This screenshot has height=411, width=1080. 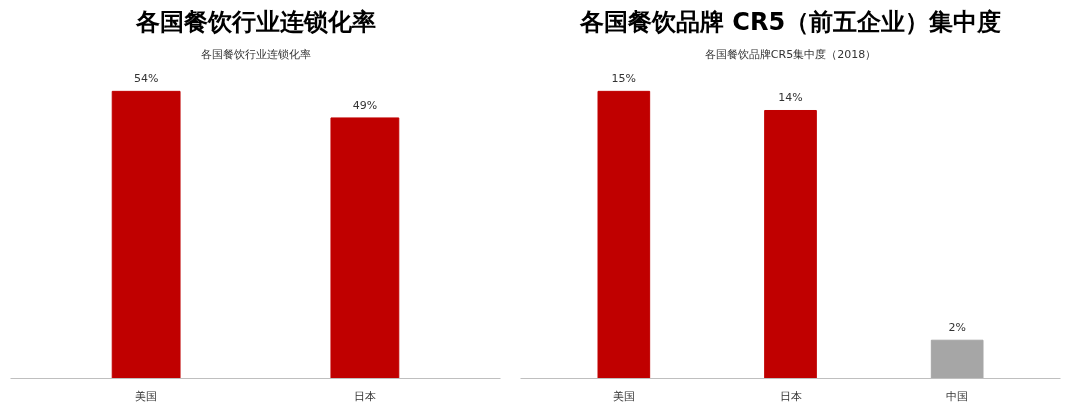 I want to click on x-tick-label: 中国, so click(x=957, y=396).